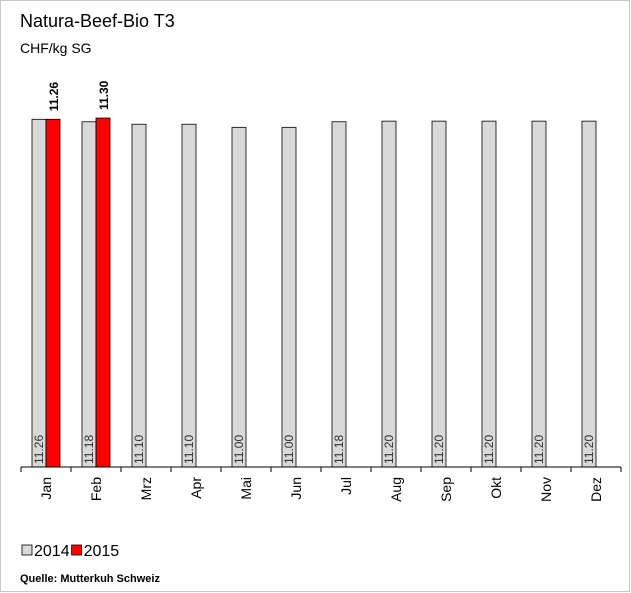  What do you see at coordinates (196, 488) in the screenshot?
I see `x-tick-label: Apr` at bounding box center [196, 488].